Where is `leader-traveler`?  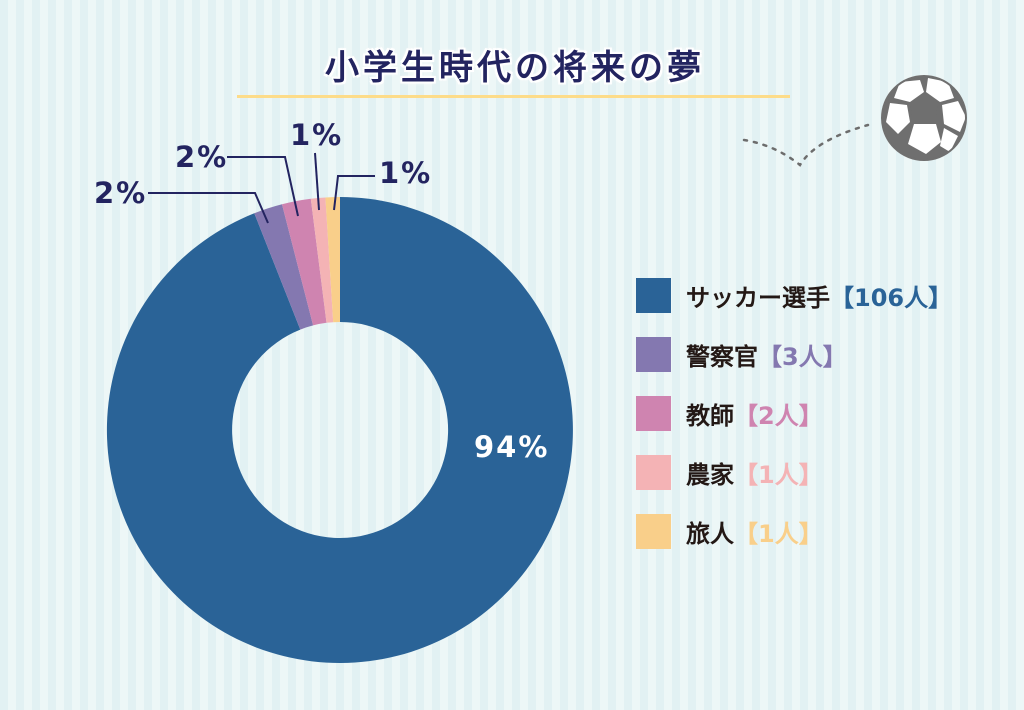 leader-traveler is located at coordinates (354, 193).